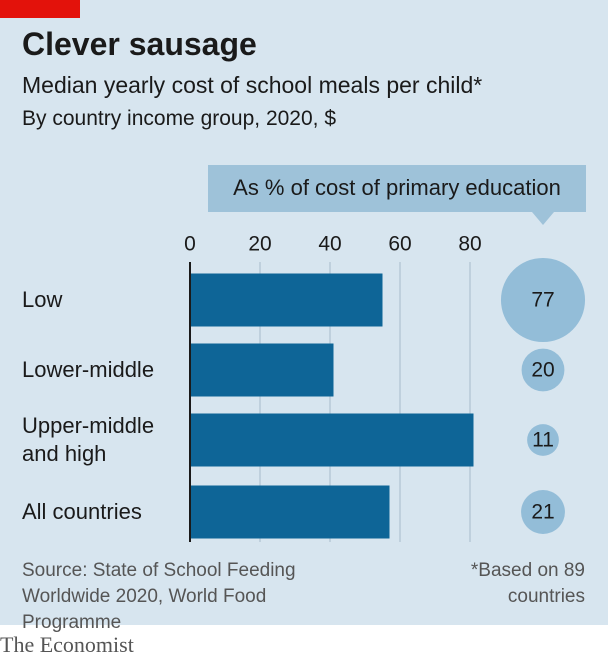 The height and width of the screenshot is (662, 608). I want to click on red-tag, so click(40, 9).